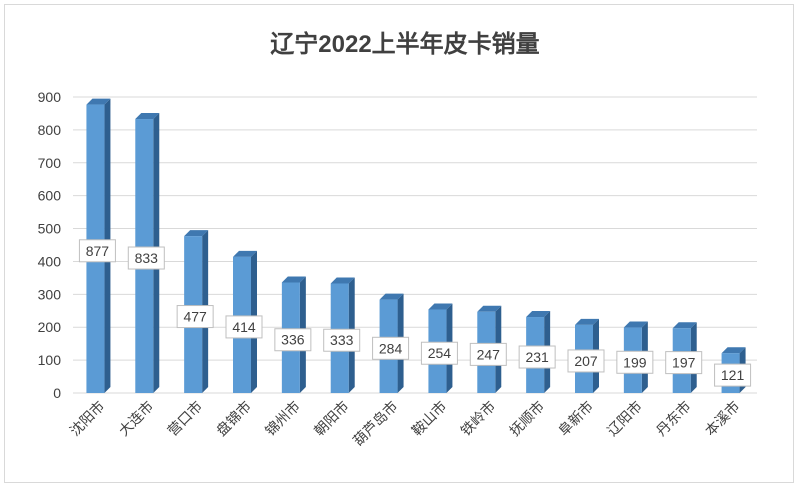 This screenshot has height=489, width=800. I want to click on data-label-text: 121, so click(733, 375).